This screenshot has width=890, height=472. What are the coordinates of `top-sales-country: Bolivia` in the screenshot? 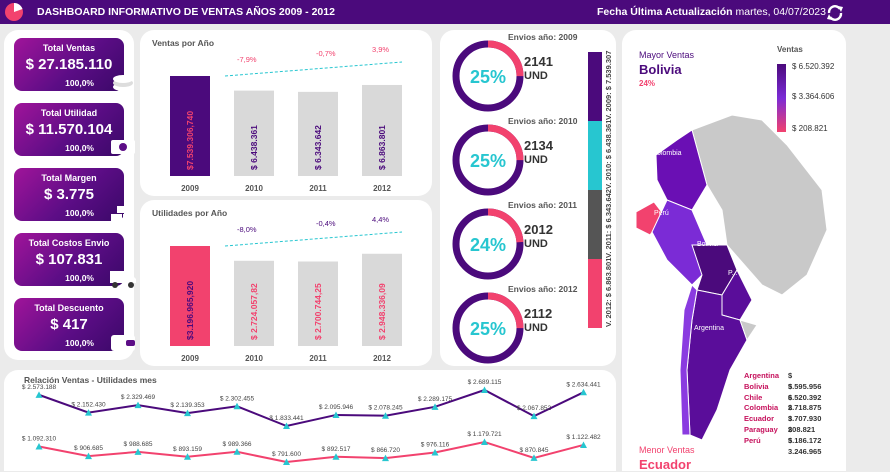 It's located at (660, 69).